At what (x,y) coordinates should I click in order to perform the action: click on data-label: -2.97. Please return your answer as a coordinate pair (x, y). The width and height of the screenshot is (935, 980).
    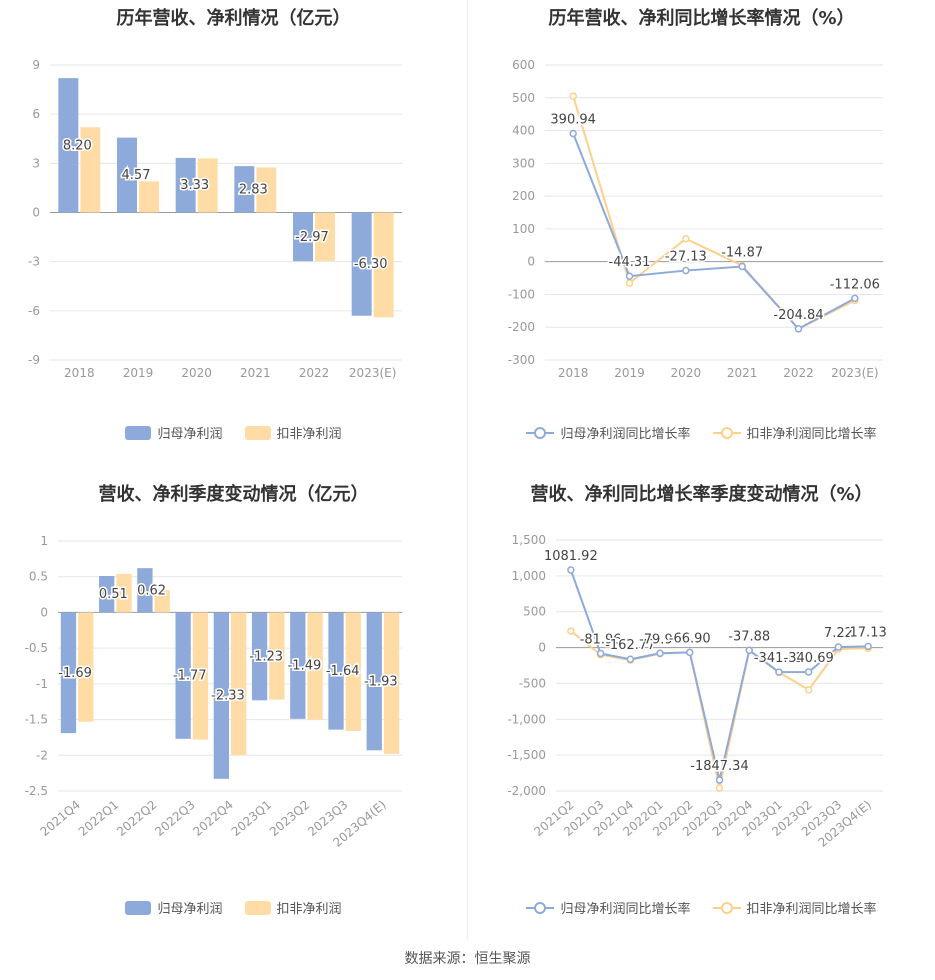
    Looking at the image, I should click on (312, 237).